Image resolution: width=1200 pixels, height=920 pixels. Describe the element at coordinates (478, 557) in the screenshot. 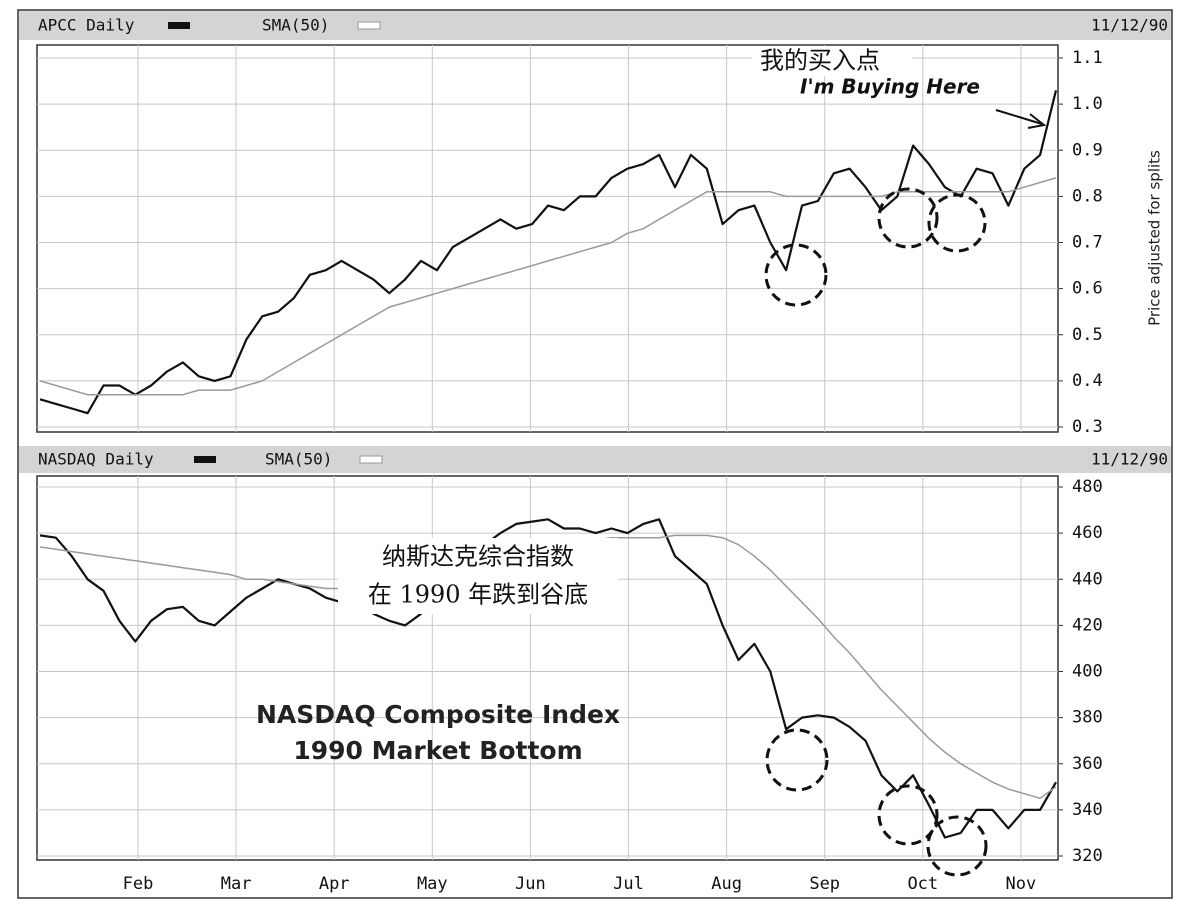

I see `annotation: 纳斯达克综合指数` at that location.